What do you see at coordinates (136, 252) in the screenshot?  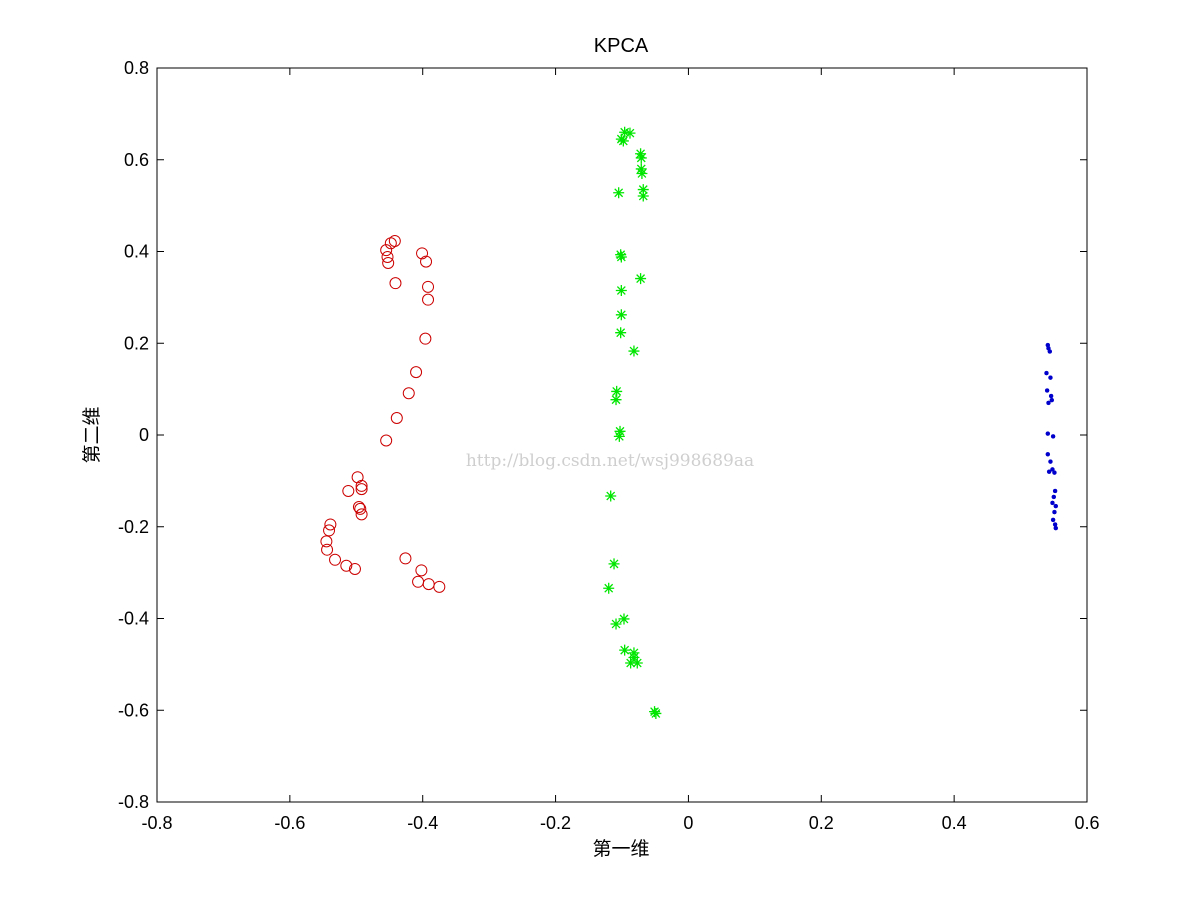 I see `y-tick-label: 0.4` at bounding box center [136, 252].